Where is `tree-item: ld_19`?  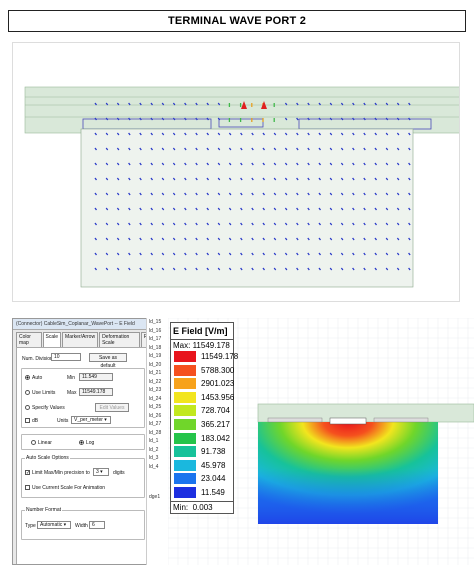
tree-item: ld_19 is located at coordinates (155, 356).